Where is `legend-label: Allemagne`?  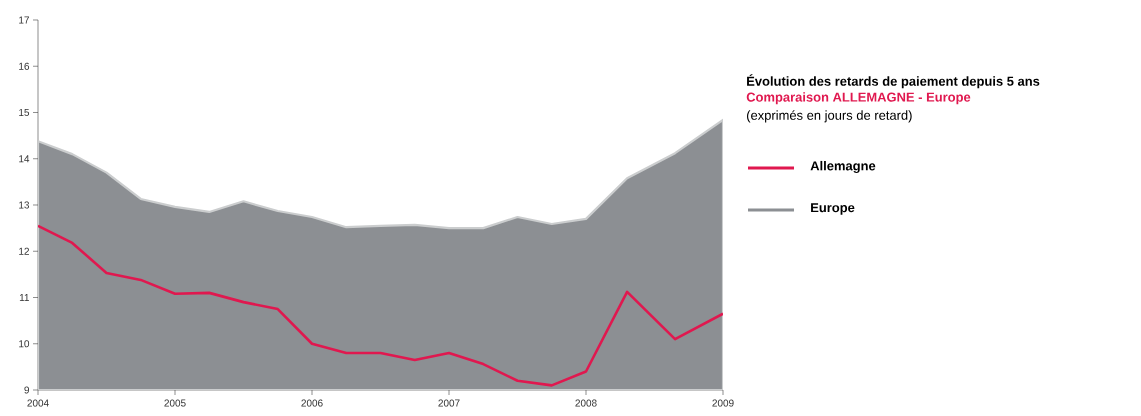
legend-label: Allemagne is located at coordinates (843, 167).